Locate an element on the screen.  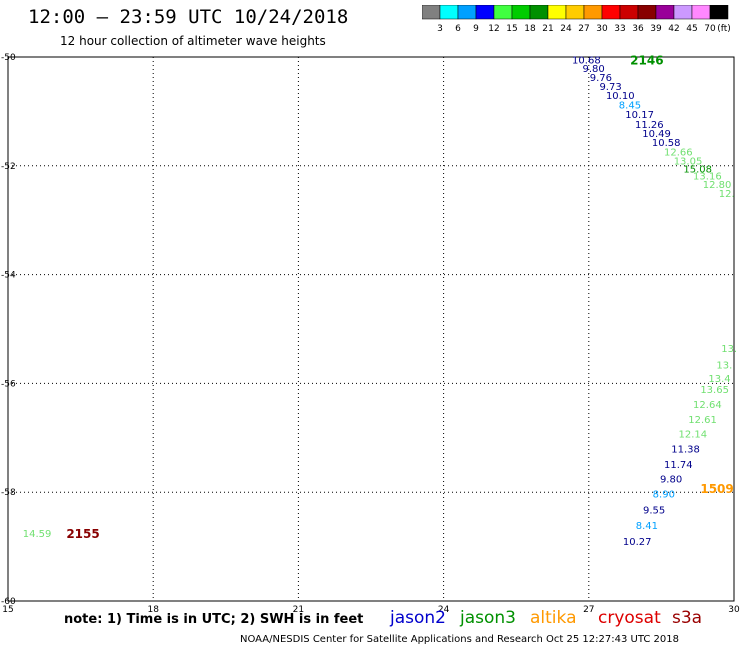
wave-height-value: 8.90 is located at coordinates (664, 494).